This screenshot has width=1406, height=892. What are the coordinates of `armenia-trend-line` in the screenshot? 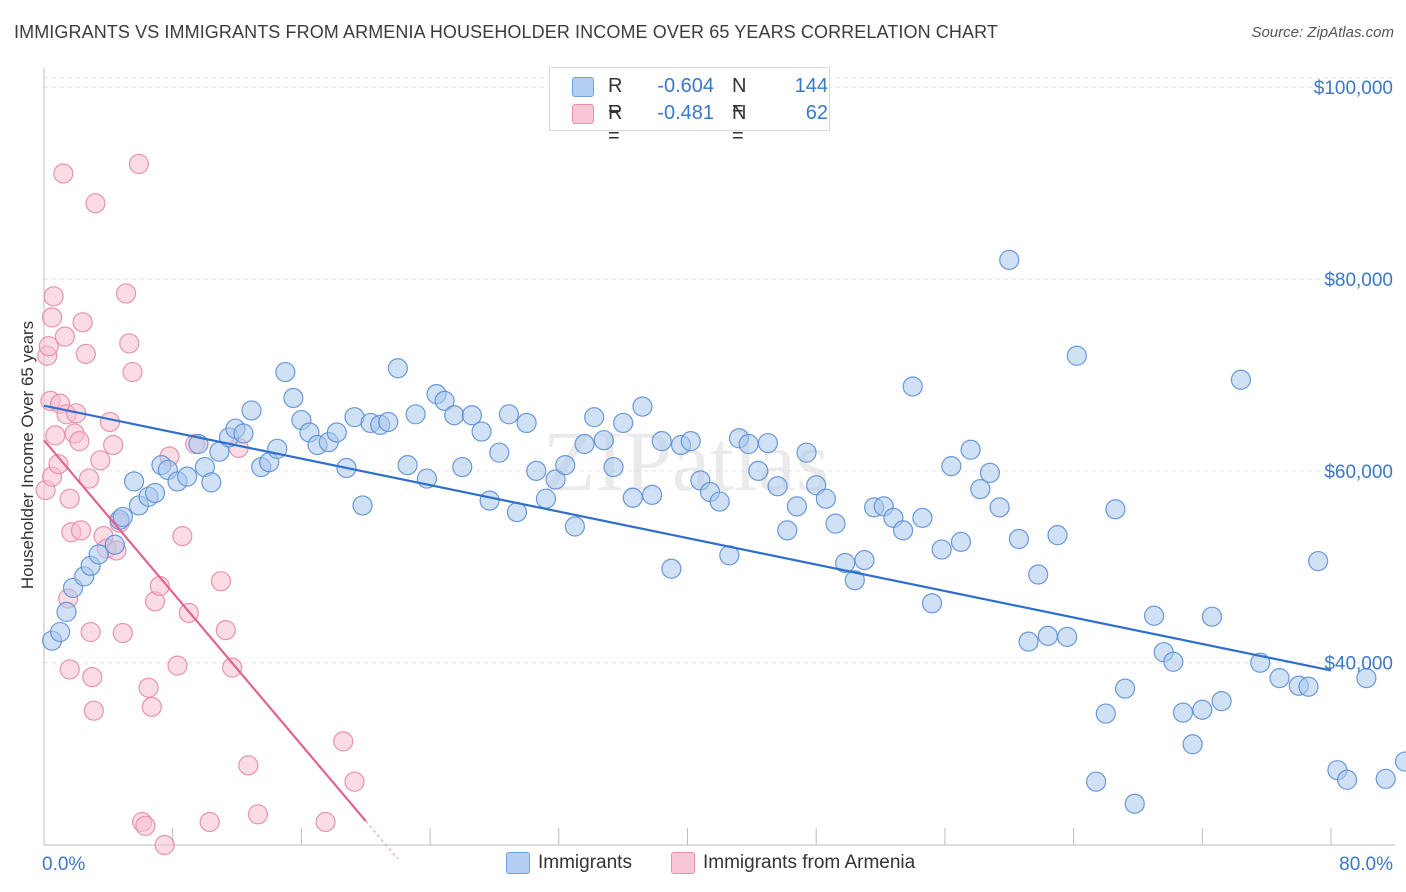 It's located at (205, 630).